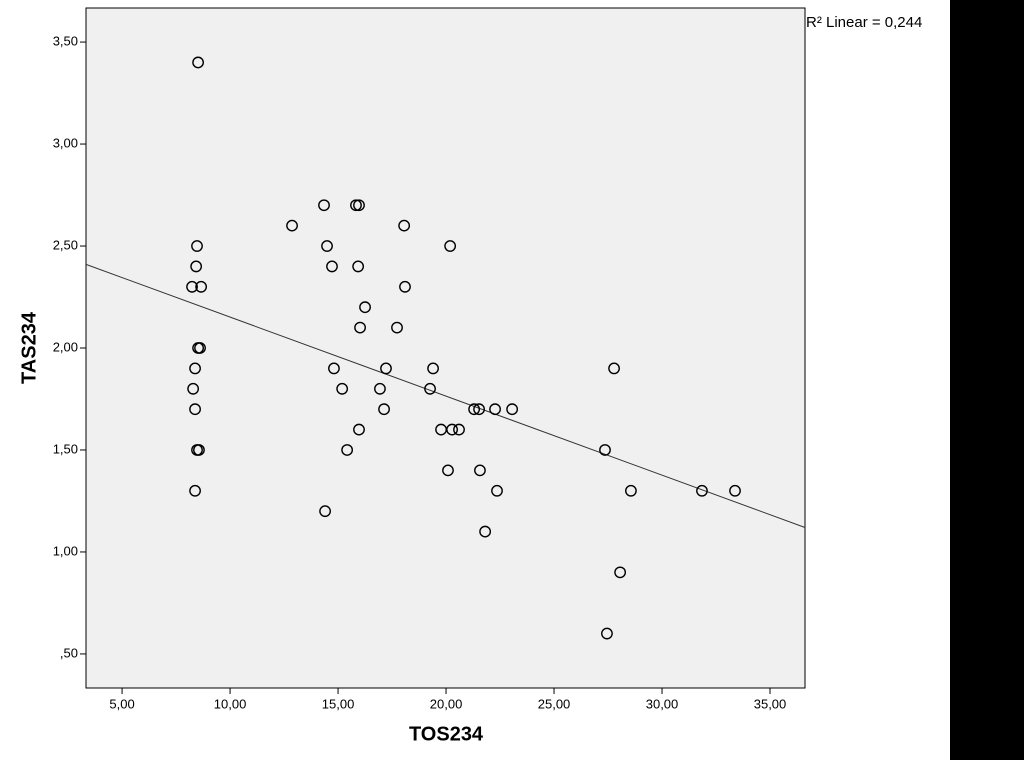 The width and height of the screenshot is (1024, 760). I want to click on y-tick-label: 2,50, so click(65, 244).